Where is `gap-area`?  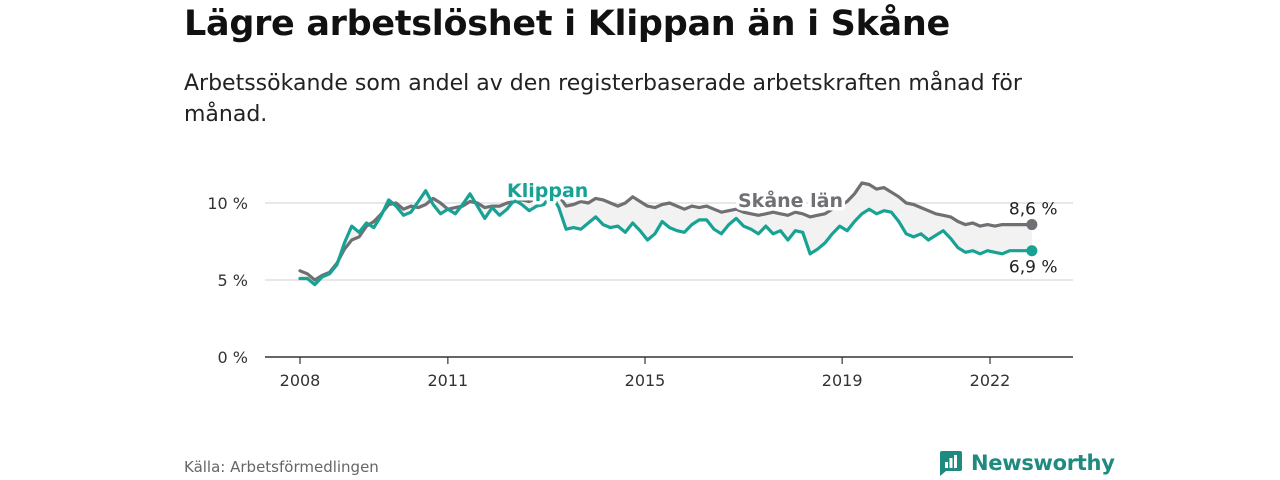
gap-area is located at coordinates (666, 234).